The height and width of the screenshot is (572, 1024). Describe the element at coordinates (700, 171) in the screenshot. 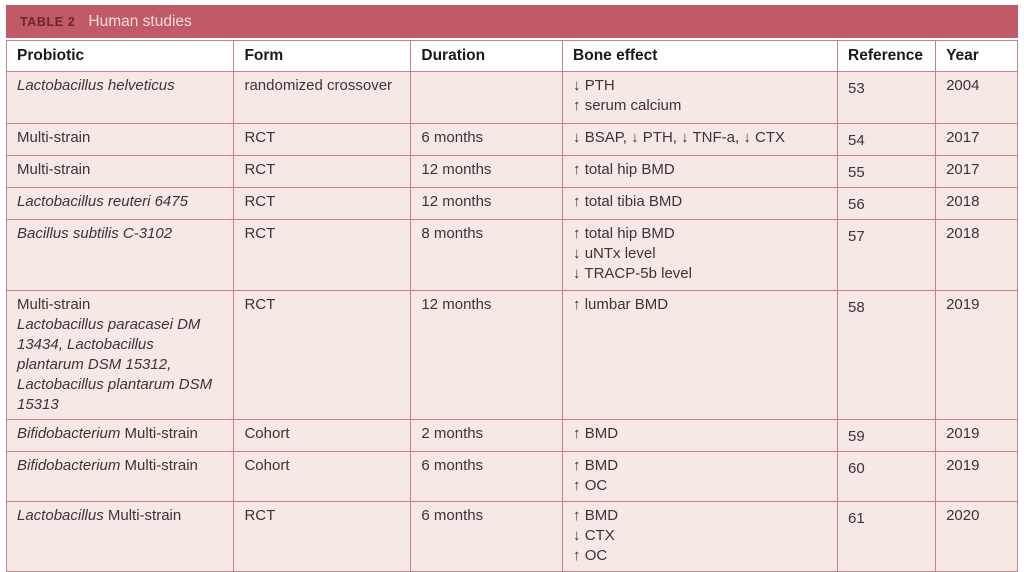

I see `cell-bone-effect: ↑ total hip BMD` at that location.